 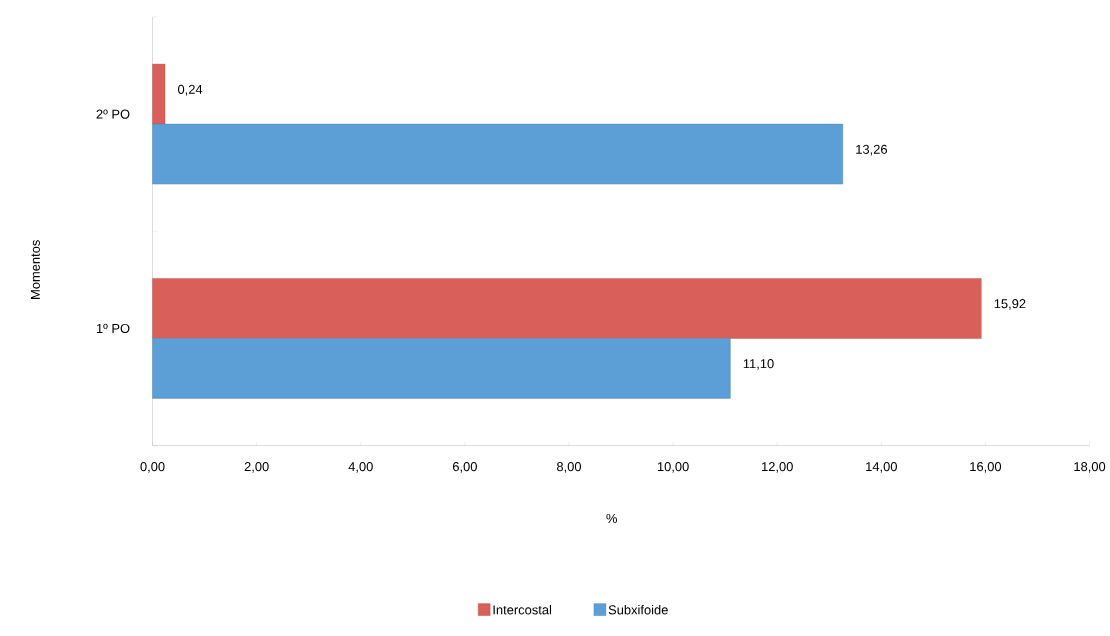 I want to click on y-axis-title: Momentos, so click(x=35, y=269).